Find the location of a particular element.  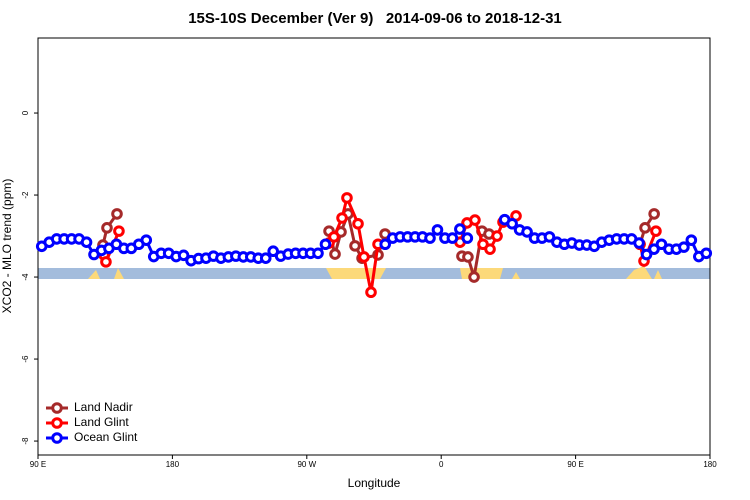

y-tick-label: -2 is located at coordinates (25, 195).